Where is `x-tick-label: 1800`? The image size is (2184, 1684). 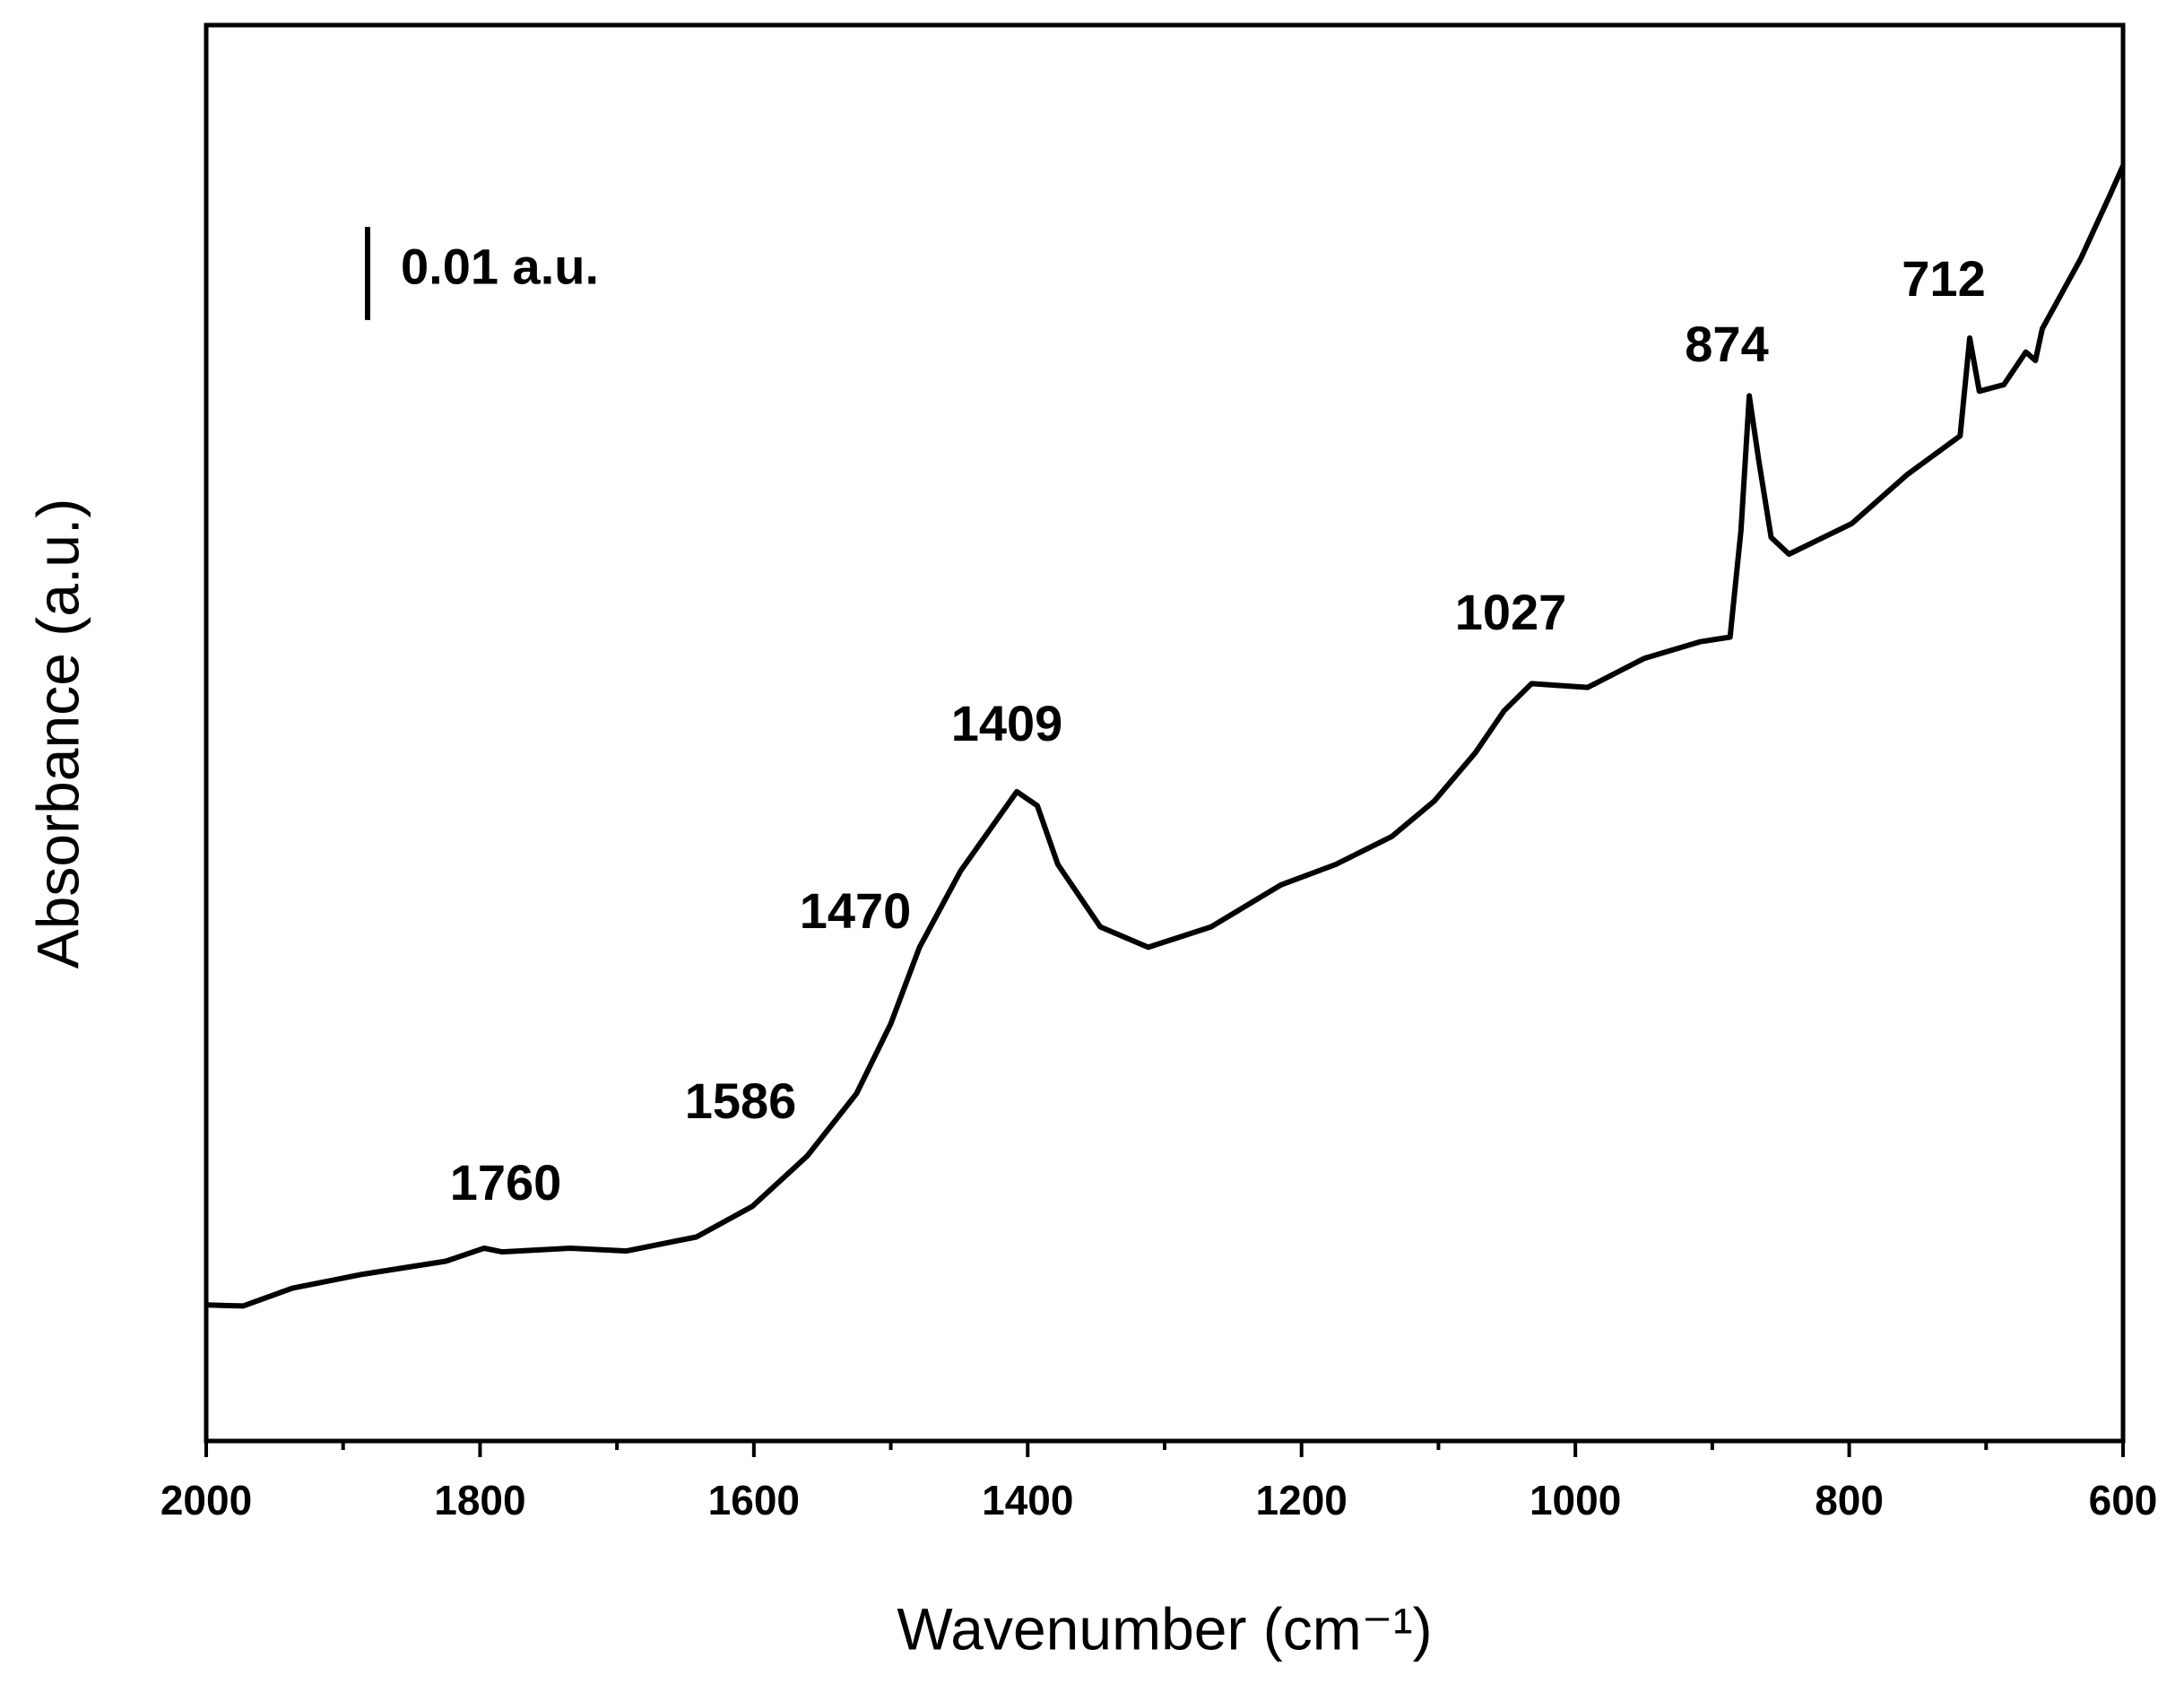
x-tick-label: 1800 is located at coordinates (479, 1500).